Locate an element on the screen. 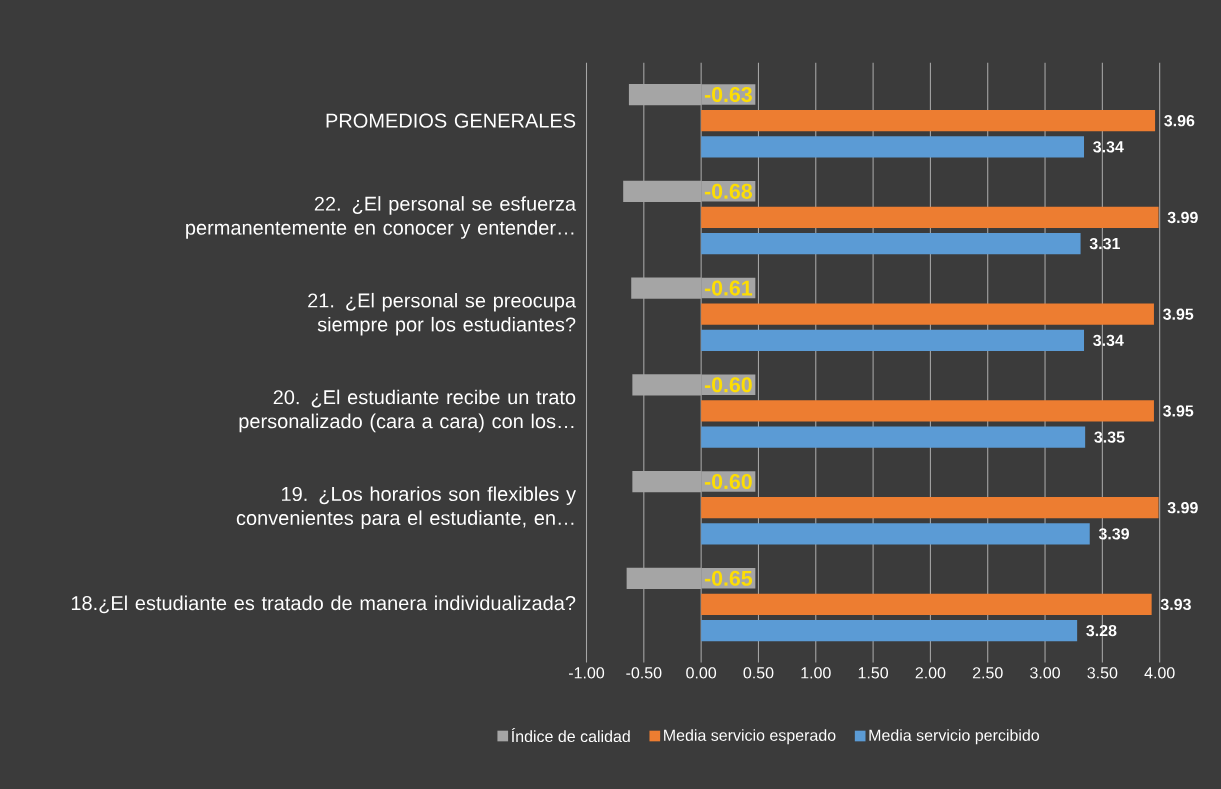 Image resolution: width=1221 pixels, height=789 pixels. data-label: -0.61 is located at coordinates (728, 288).